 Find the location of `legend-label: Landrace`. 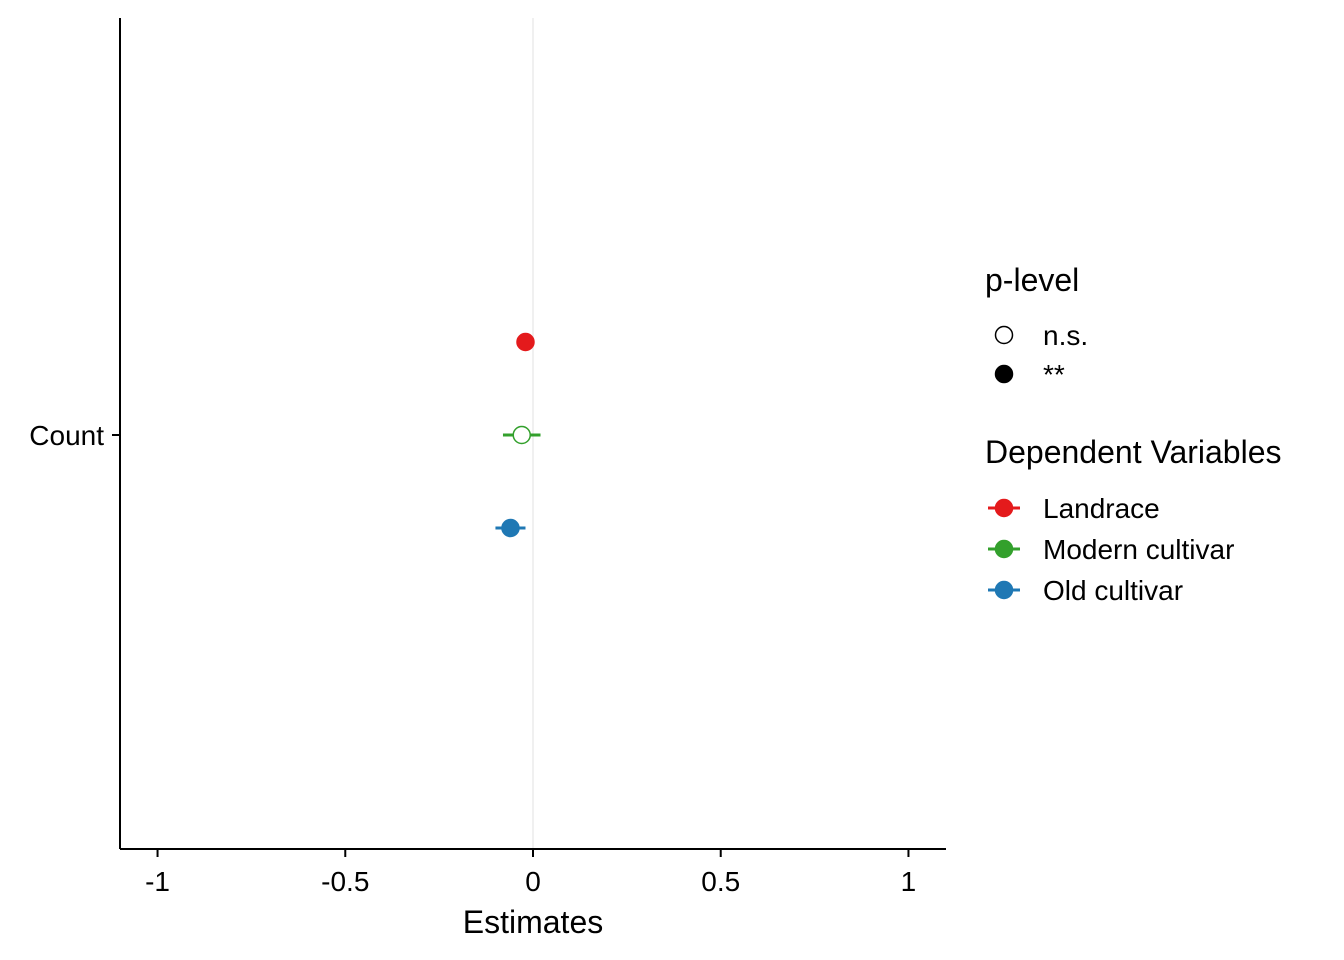

legend-label: Landrace is located at coordinates (1101, 508).